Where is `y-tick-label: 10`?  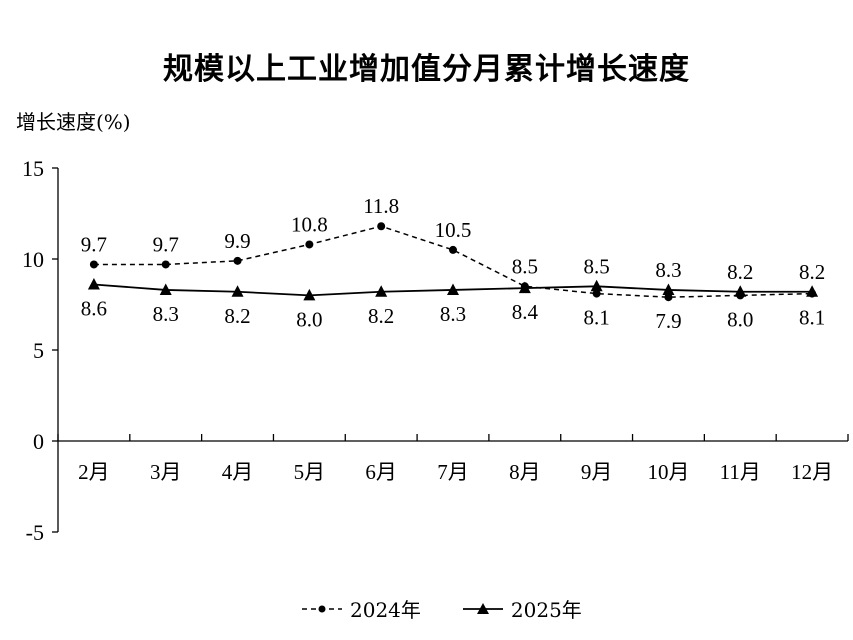
y-tick-label: 10 is located at coordinates (33, 259).